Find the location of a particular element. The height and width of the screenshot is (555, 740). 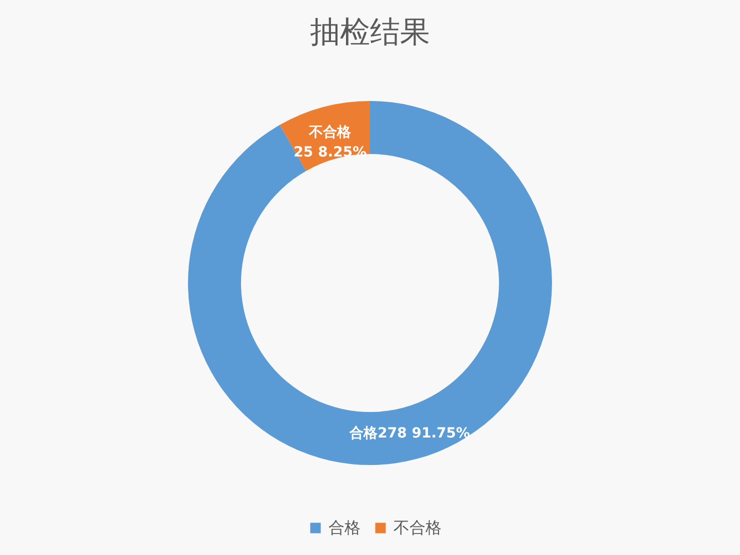

data-label: 不合格 25 8.25% is located at coordinates (330, 142).